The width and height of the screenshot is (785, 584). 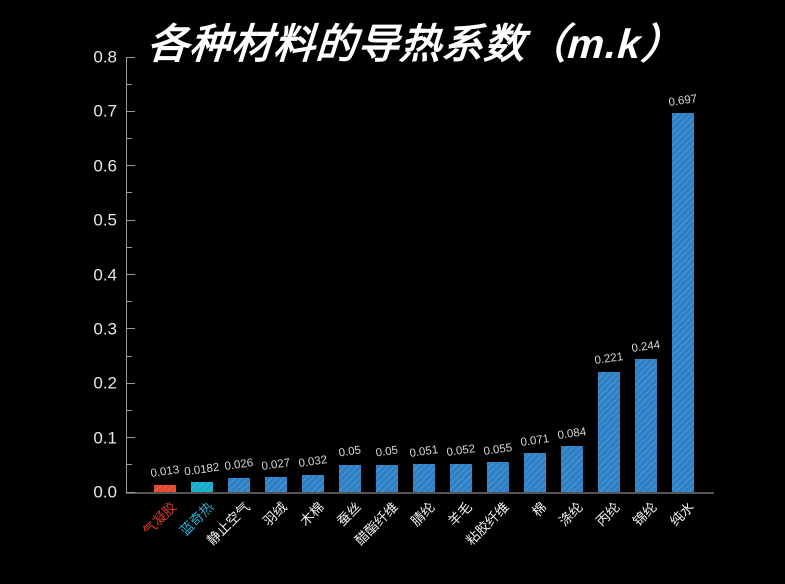 I want to click on x-tick-label-text: 羽绒, so click(x=275, y=514).